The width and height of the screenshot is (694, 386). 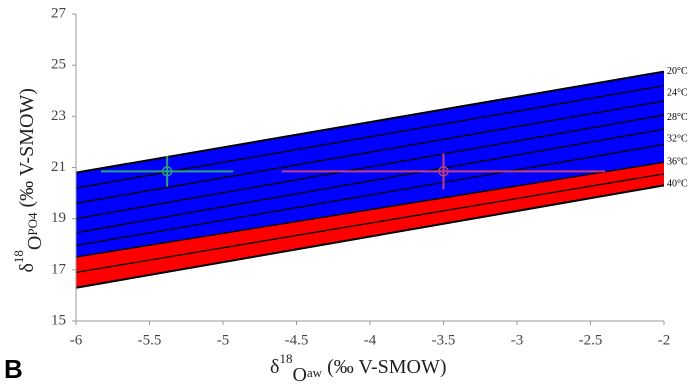 I want to click on y-axis-label-part: PO4, so click(x=32, y=224).